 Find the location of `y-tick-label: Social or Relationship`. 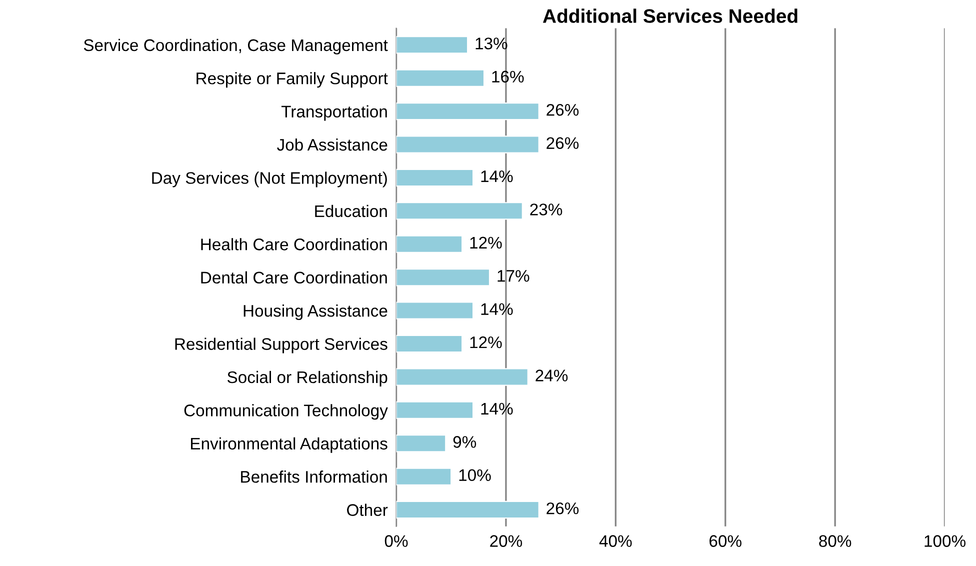

y-tick-label: Social or Relationship is located at coordinates (307, 378).